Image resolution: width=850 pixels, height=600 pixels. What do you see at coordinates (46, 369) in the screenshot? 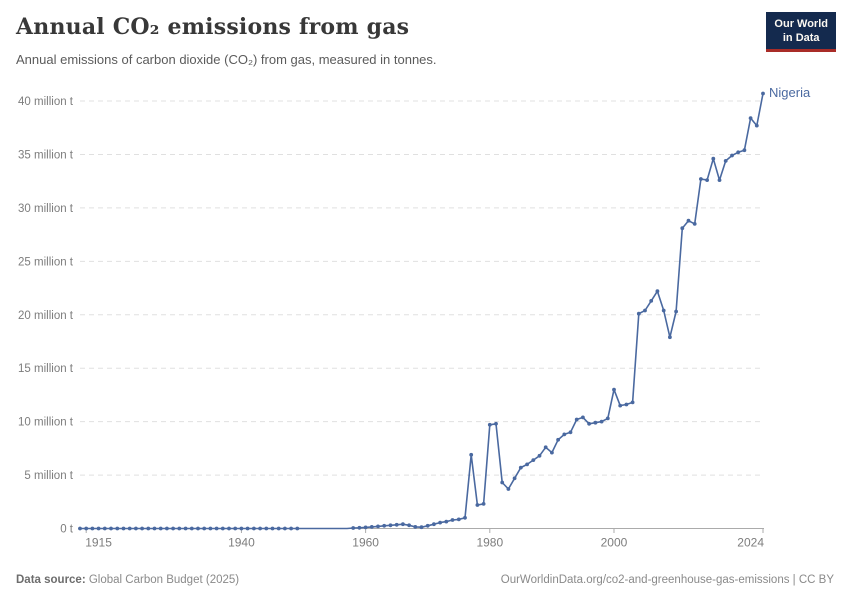
I see `y-tick-label: 15 million t` at bounding box center [46, 369].